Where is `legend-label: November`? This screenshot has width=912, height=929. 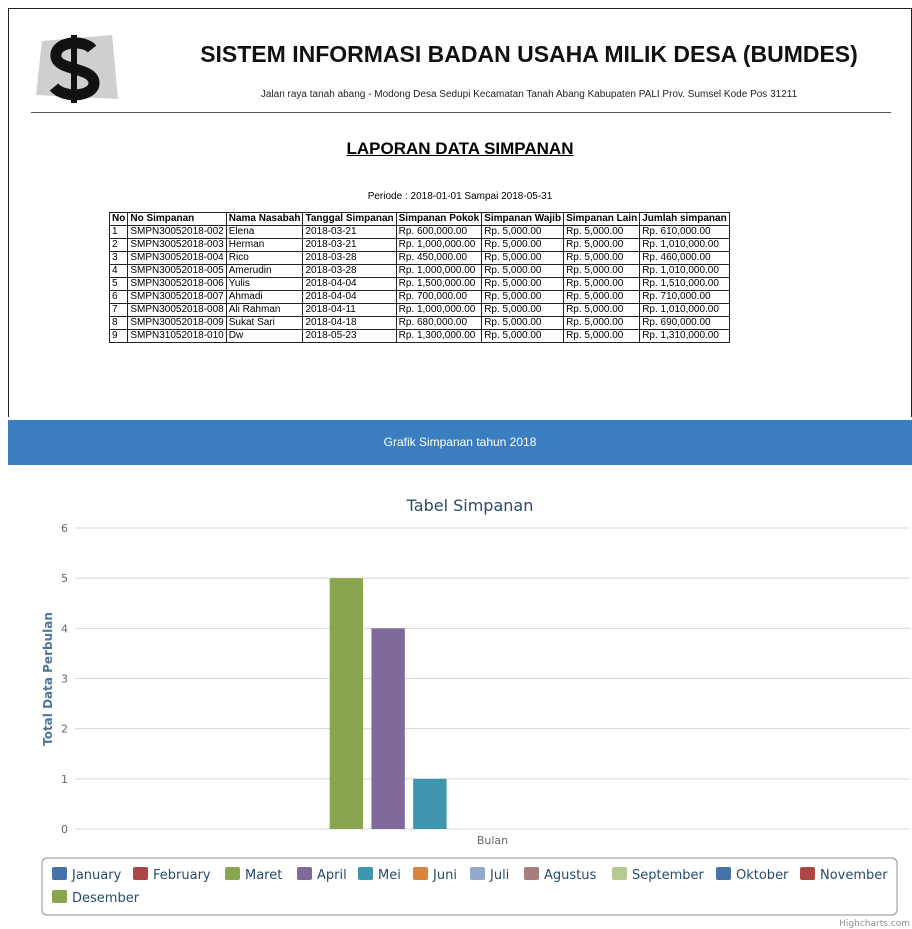
legend-label: November is located at coordinates (854, 875).